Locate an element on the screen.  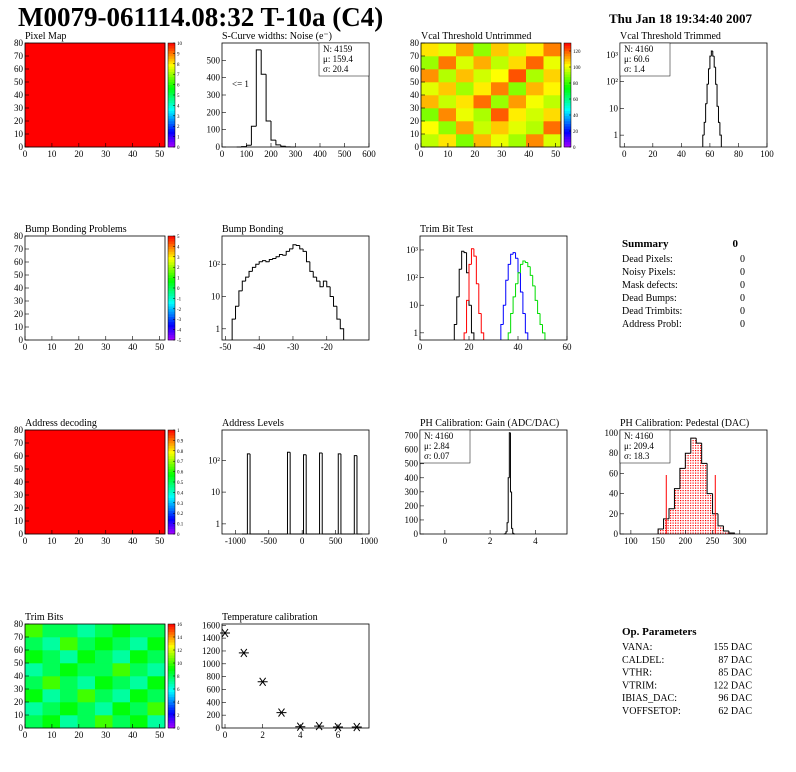
y-tick-label: 10³ is located at coordinates (612, 55).